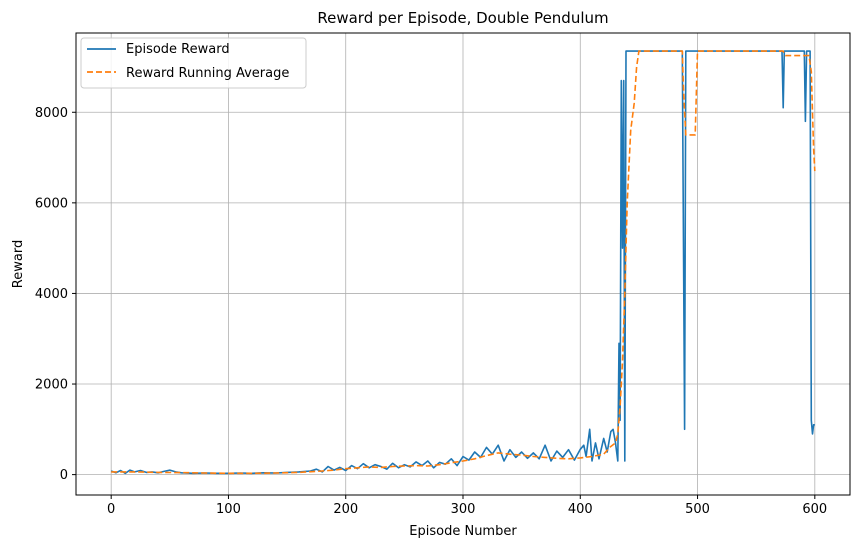  Describe the element at coordinates (228, 509) in the screenshot. I see `x-tick-label: 100` at that location.